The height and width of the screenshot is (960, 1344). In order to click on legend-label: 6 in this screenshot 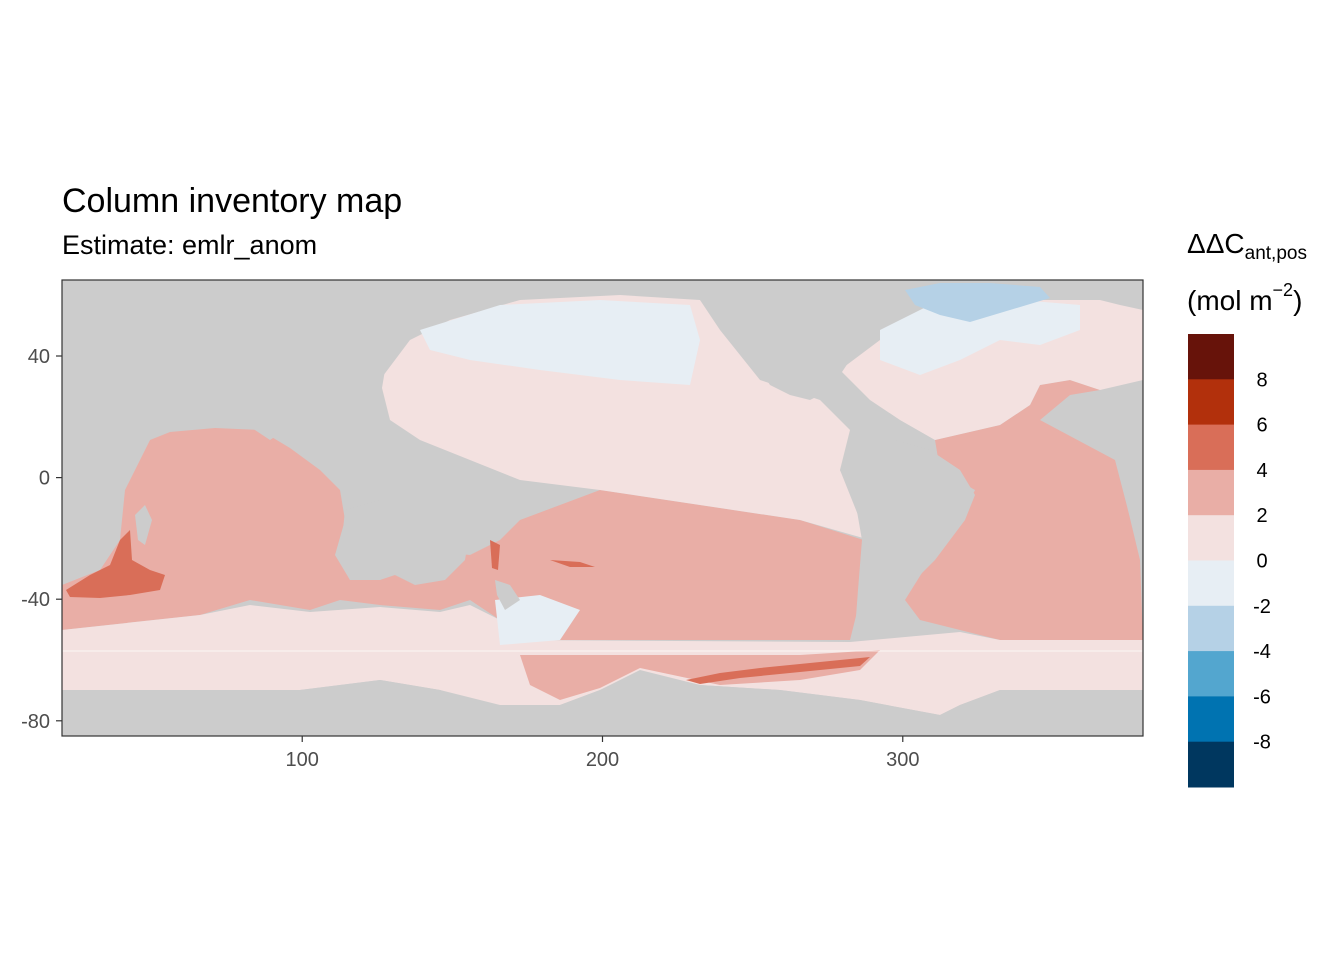, I will do `click(1261, 426)`.